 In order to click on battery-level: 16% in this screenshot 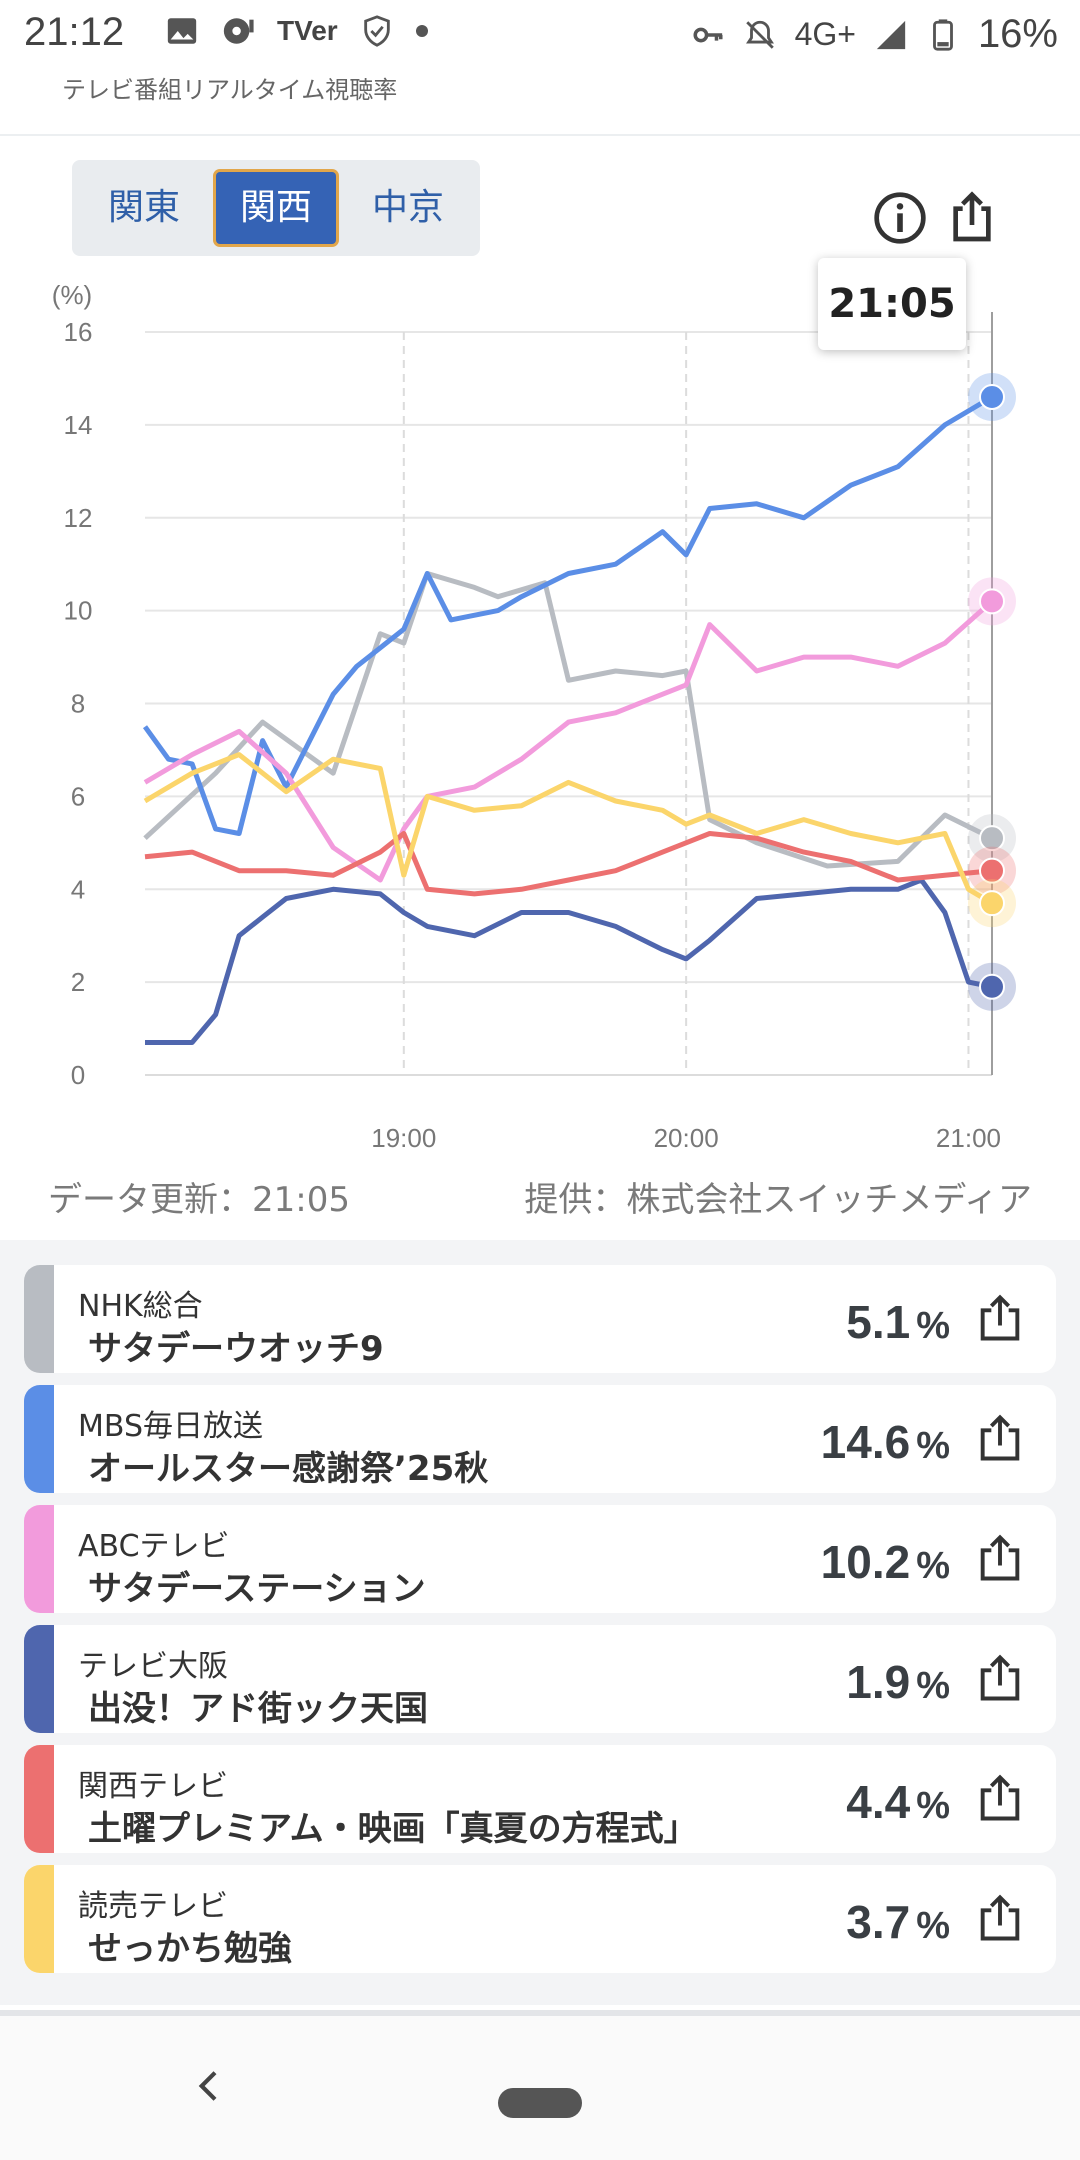, I will do `click(1017, 34)`.